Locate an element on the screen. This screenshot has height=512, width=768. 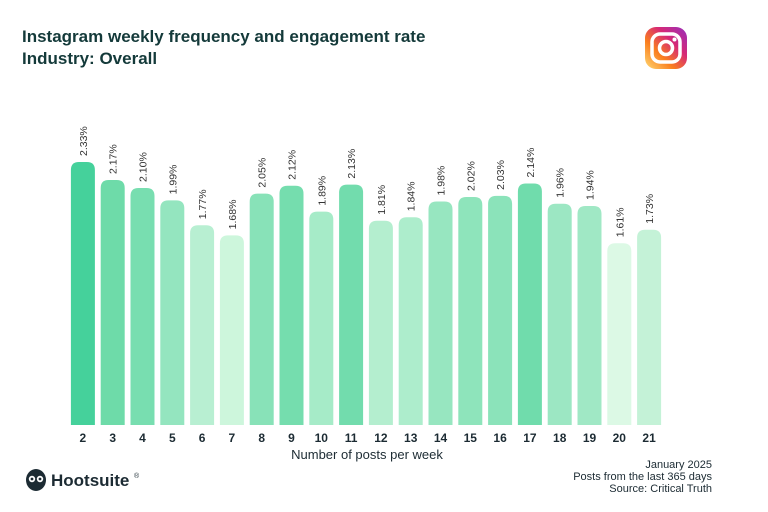
x-tick-label: 12 is located at coordinates (381, 438).